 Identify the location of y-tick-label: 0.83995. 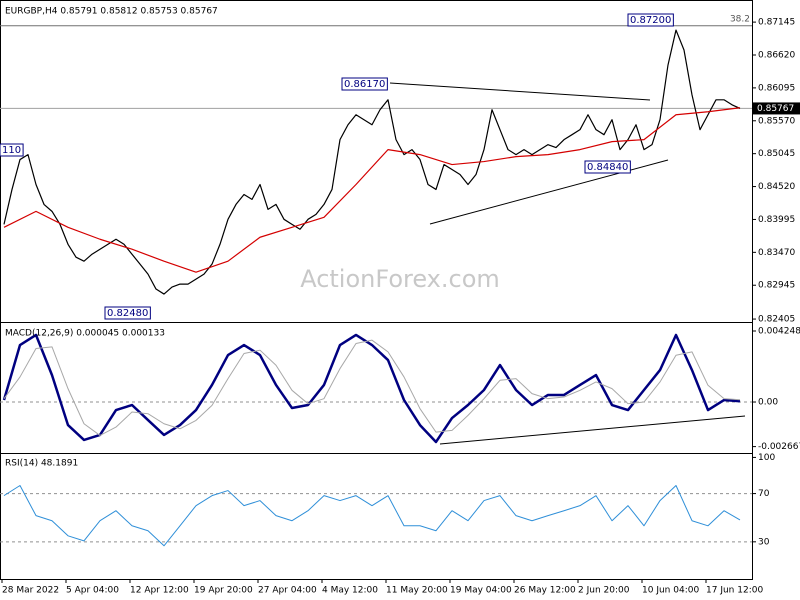
(776, 220).